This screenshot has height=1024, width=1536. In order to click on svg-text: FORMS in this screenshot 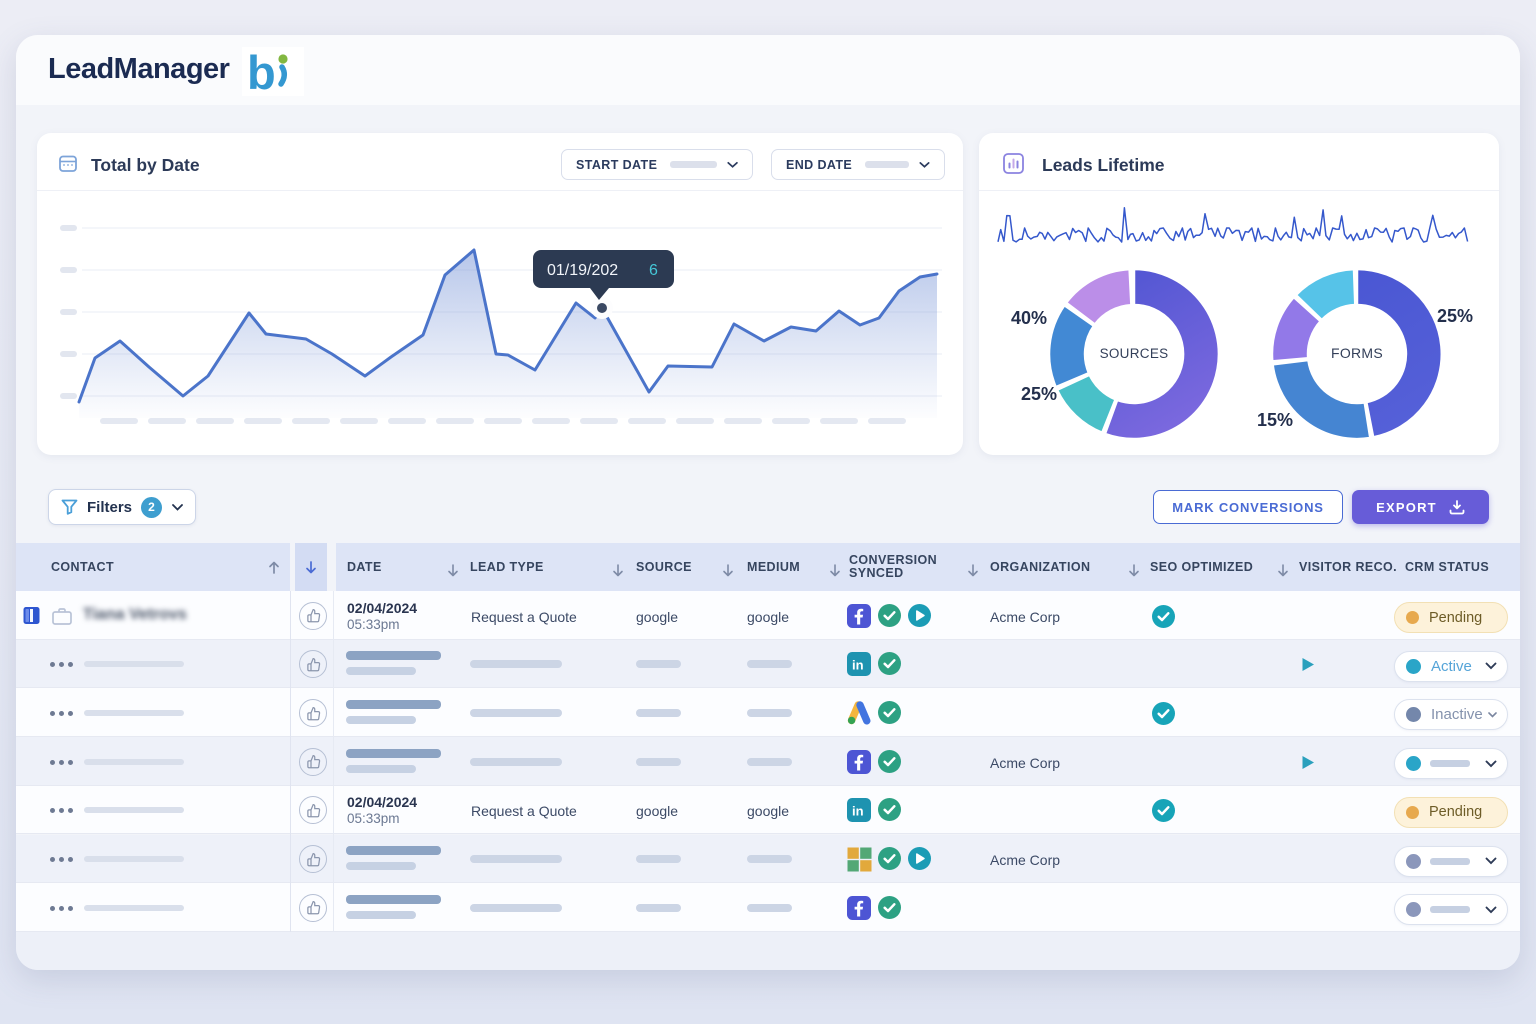, I will do `click(1357, 353)`.